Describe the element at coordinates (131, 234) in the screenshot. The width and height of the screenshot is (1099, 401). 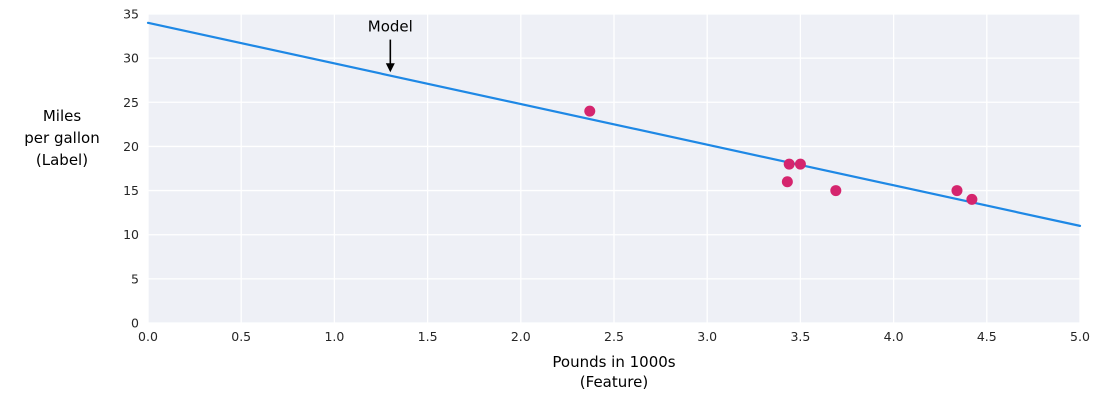
I see `y-tick-label-2: 10` at that location.